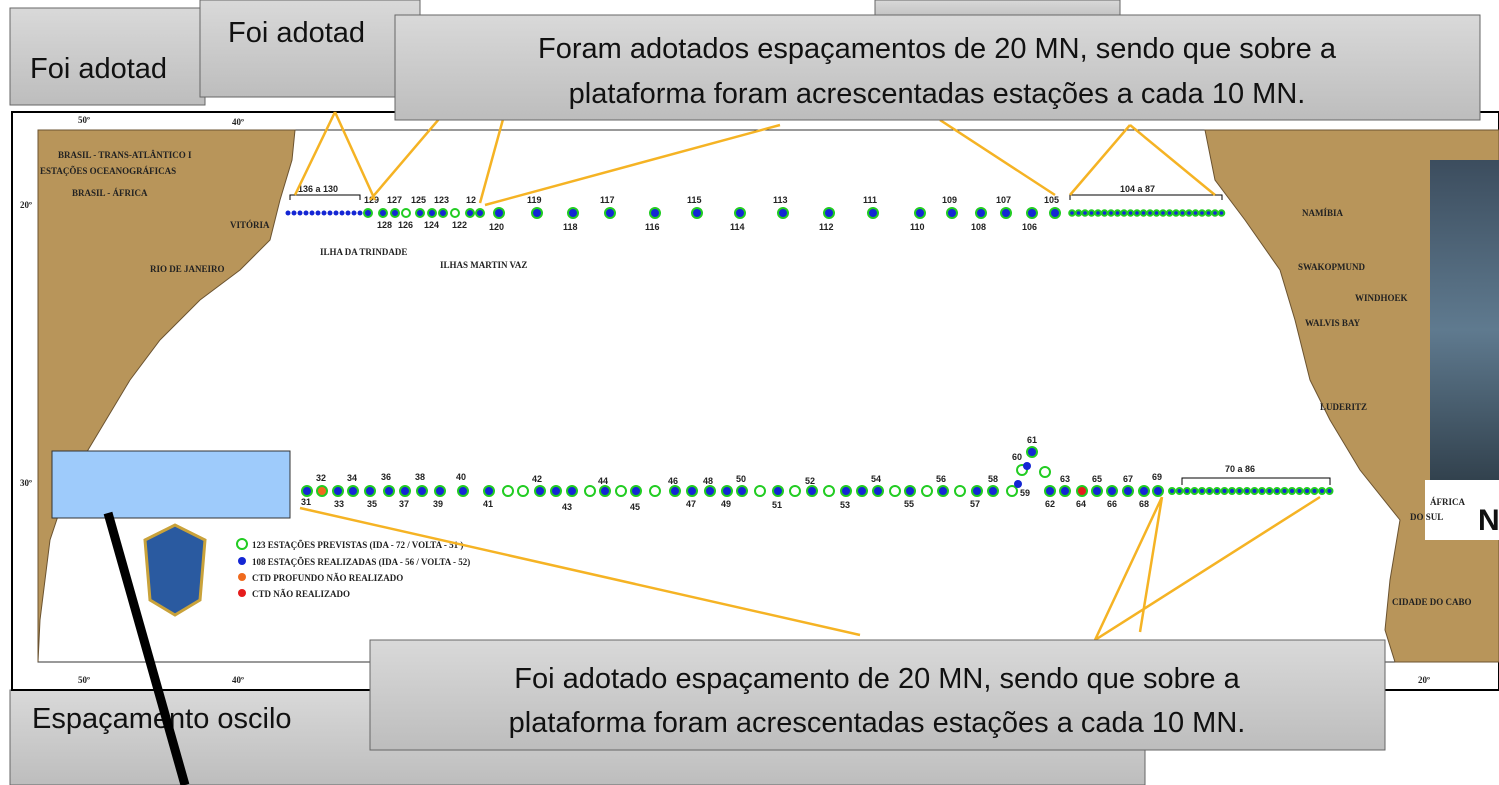  Describe the element at coordinates (949, 200) in the screenshot. I see `station-label: 109` at that location.